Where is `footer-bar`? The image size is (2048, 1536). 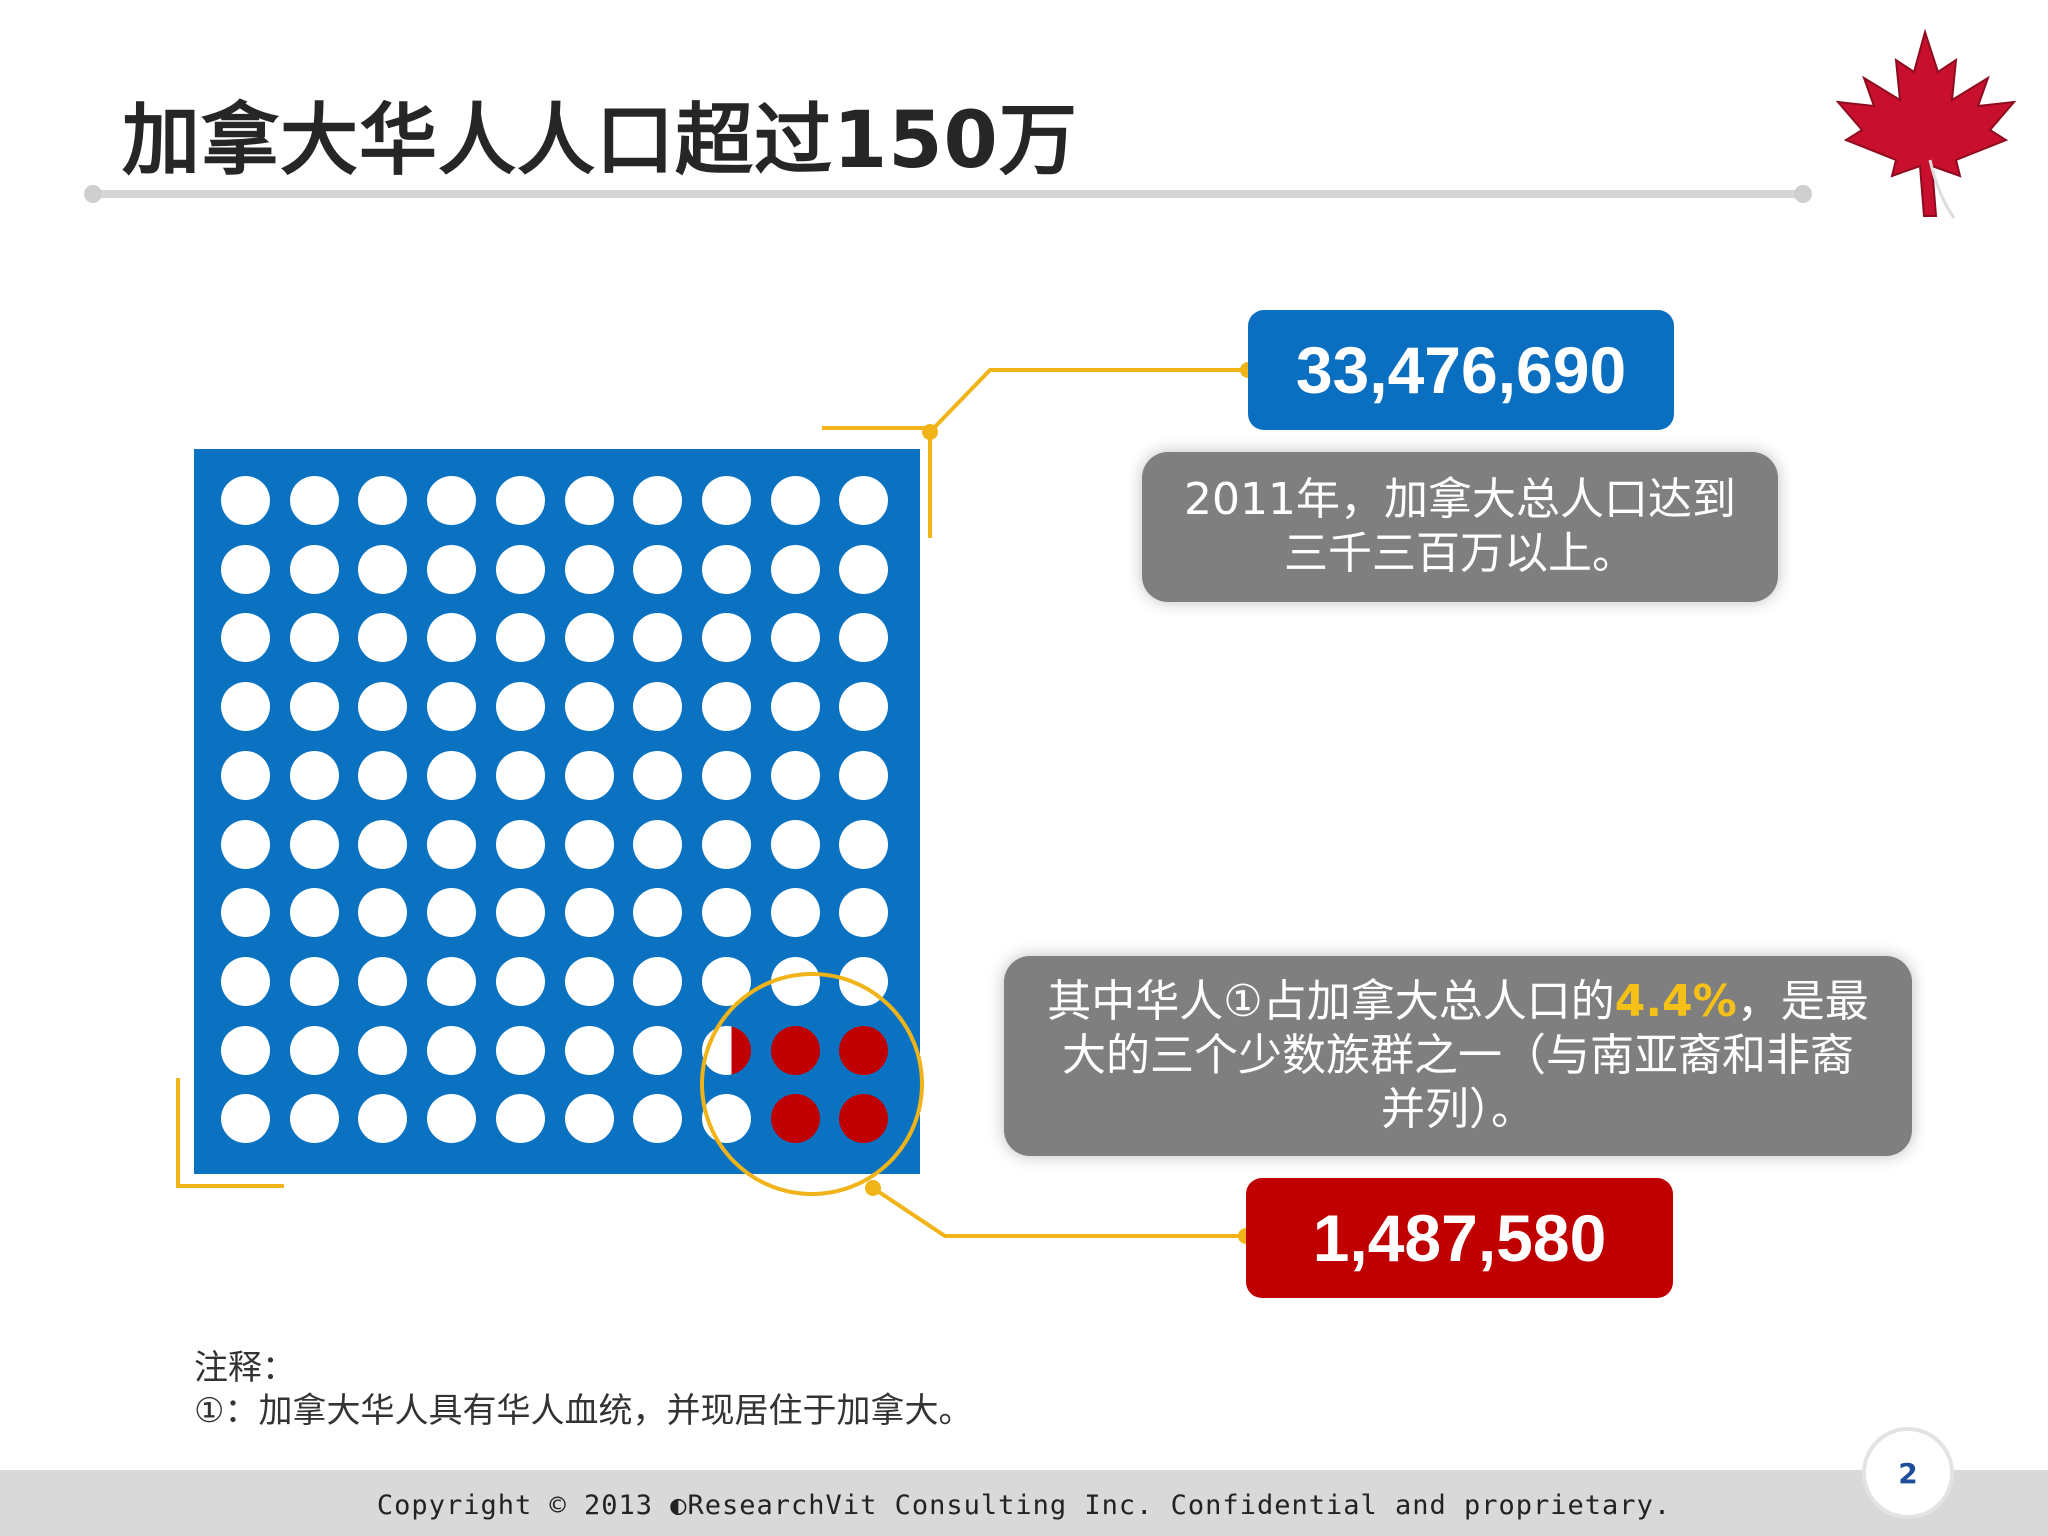
footer-bar is located at coordinates (1024, 1503).